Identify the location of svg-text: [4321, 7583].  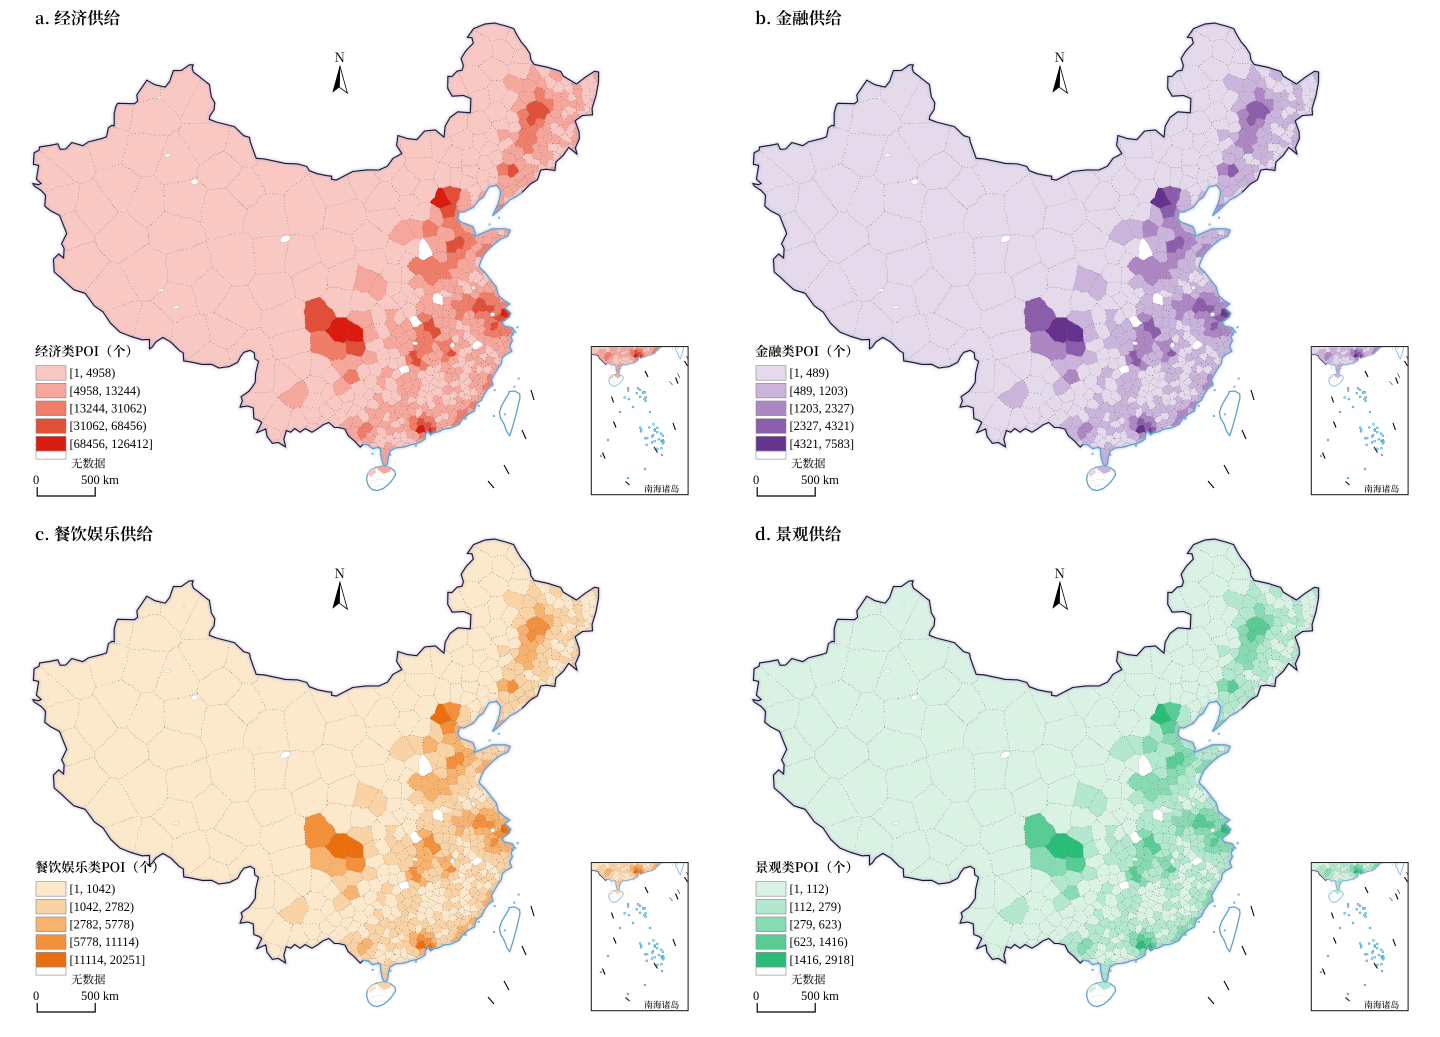
(822, 444).